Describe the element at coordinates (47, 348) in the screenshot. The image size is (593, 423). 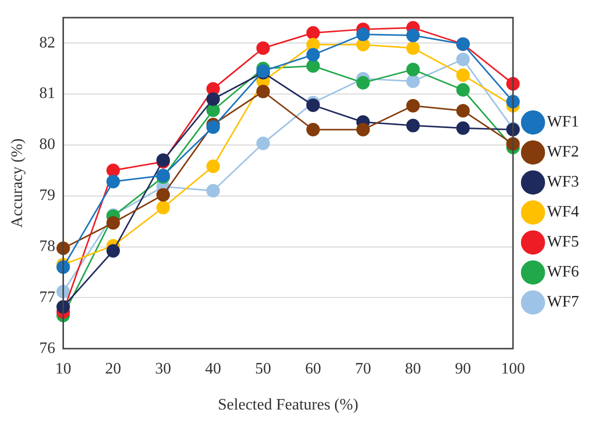
I see `y-tick-label: 76` at that location.